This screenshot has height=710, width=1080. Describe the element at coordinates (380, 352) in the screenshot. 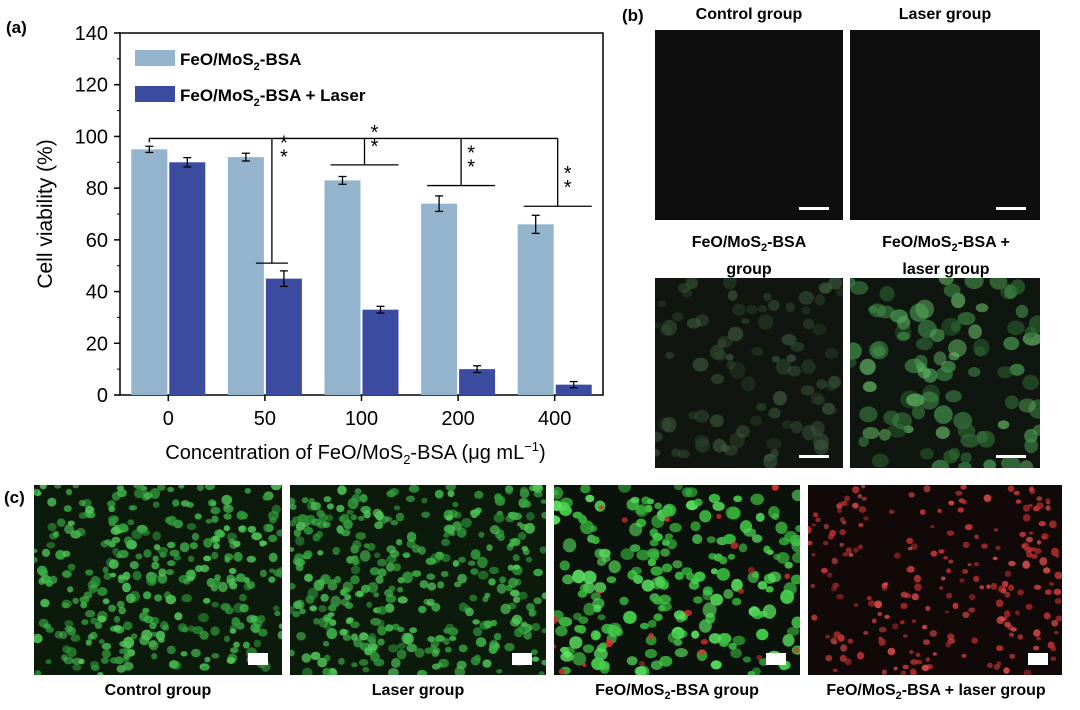

I see `bar-feo-laser` at that location.